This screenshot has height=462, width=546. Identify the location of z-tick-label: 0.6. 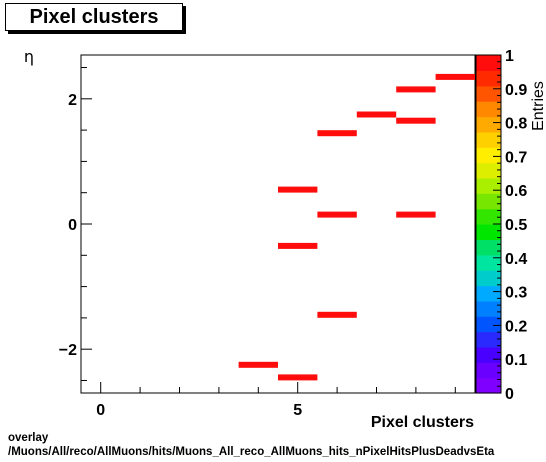
(516, 191).